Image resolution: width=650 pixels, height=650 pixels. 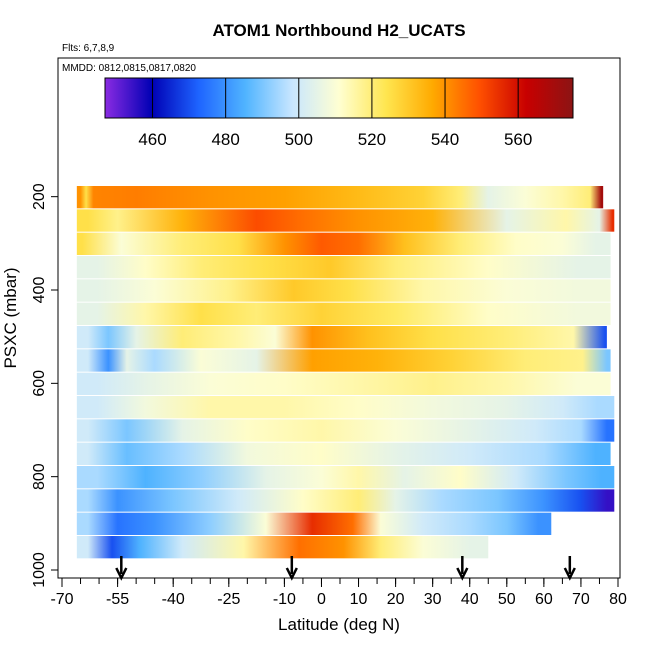 What do you see at coordinates (88, 48) in the screenshot?
I see `flights-label: Flts: 6,7,8,9` at bounding box center [88, 48].